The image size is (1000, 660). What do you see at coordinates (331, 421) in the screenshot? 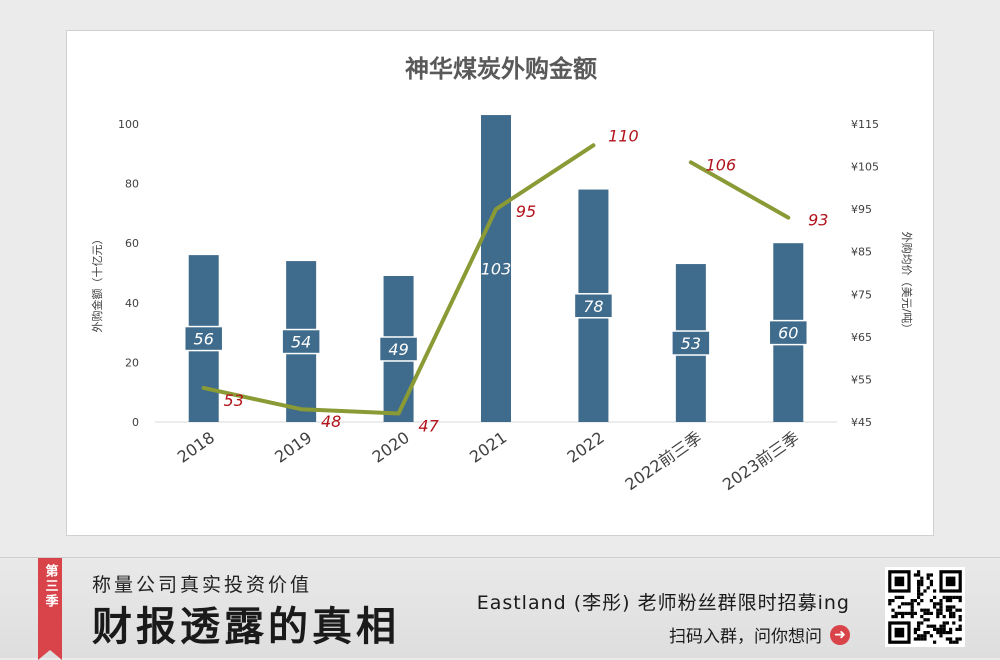
I see `price-value-label: 48` at bounding box center [331, 421].